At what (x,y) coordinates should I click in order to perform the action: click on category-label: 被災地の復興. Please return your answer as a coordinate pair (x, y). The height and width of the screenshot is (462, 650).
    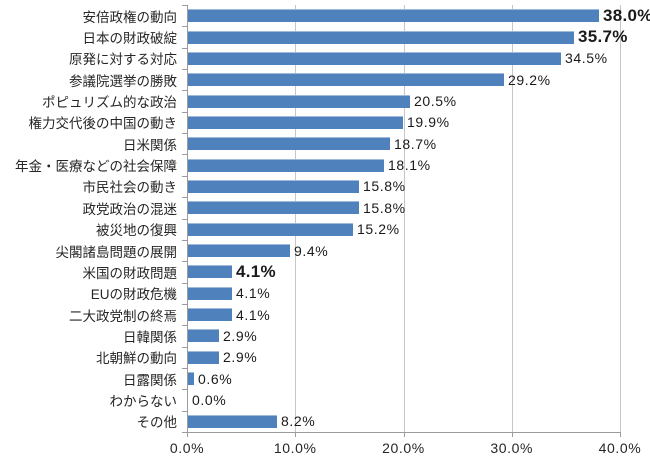
    Looking at the image, I should click on (136, 231).